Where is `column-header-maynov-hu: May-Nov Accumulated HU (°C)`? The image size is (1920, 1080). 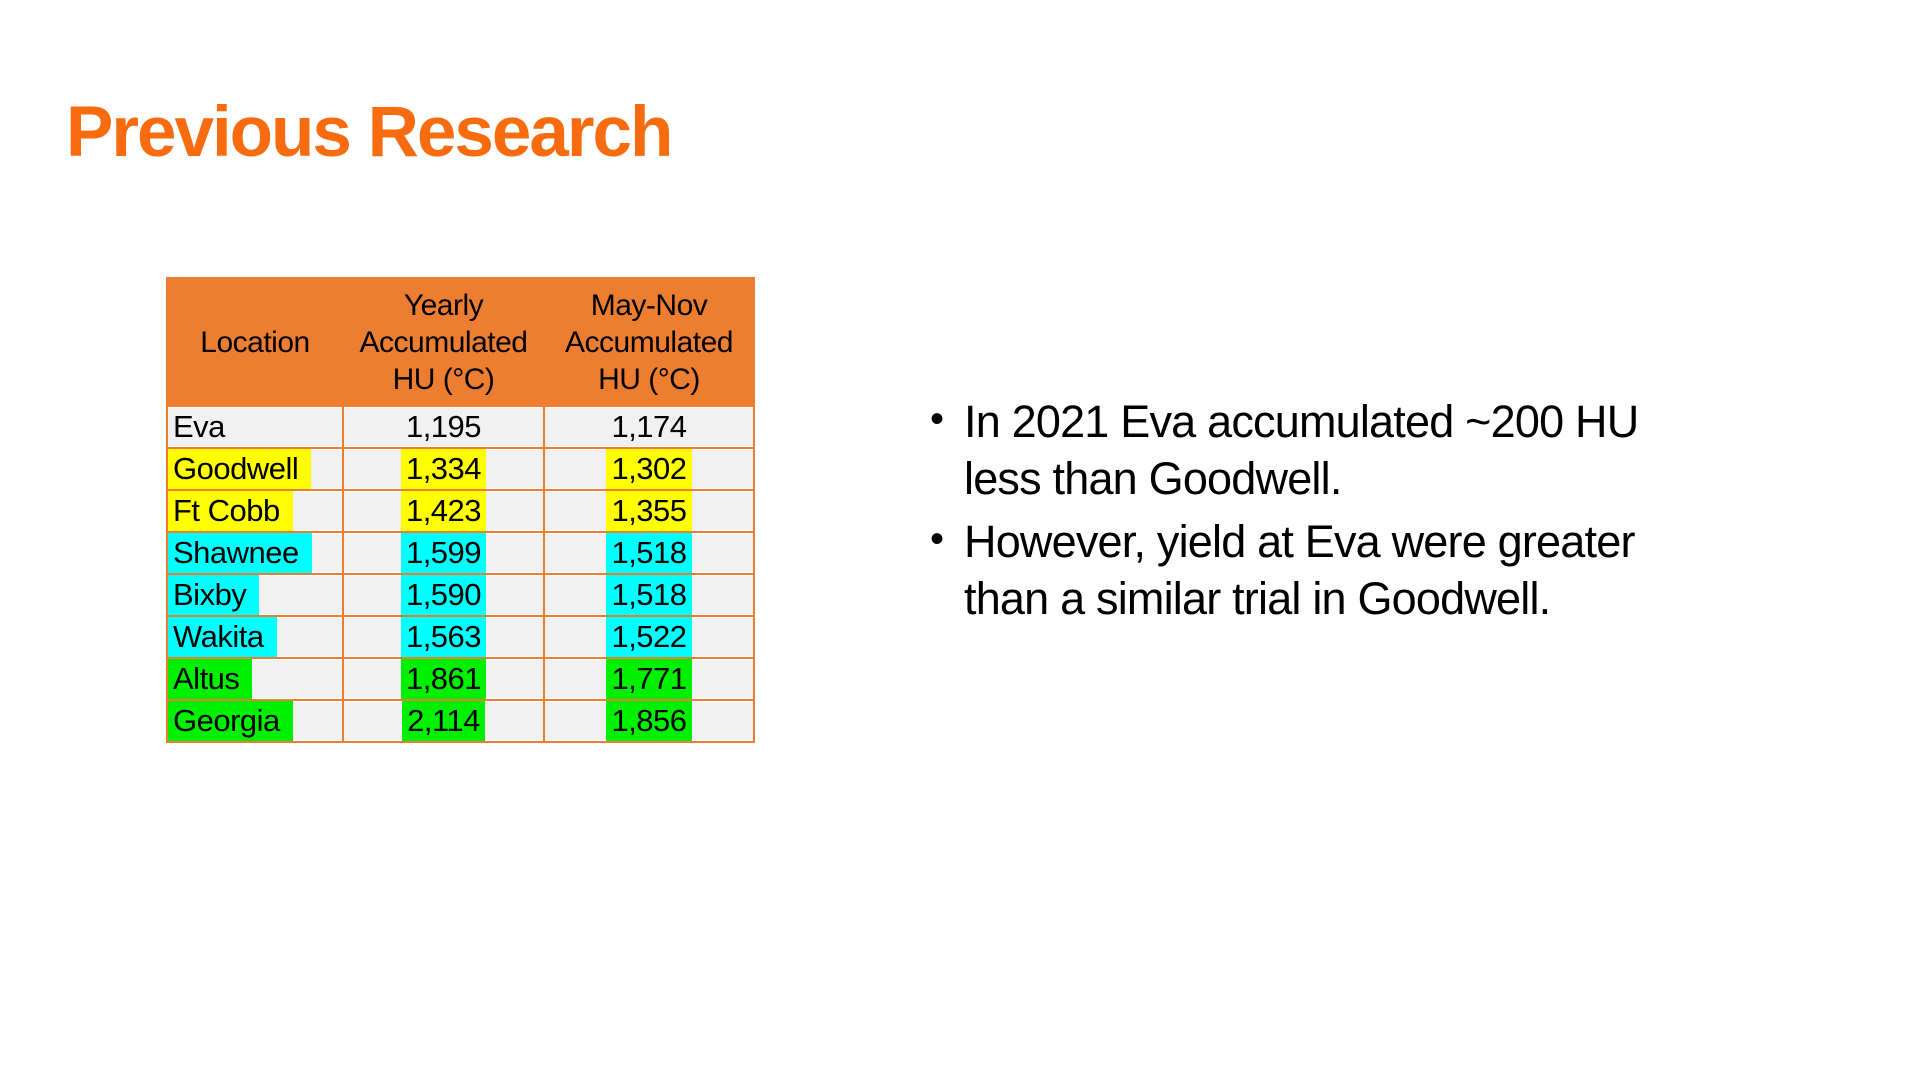
column-header-maynov-hu: May-Nov Accumulated HU (°C) is located at coordinates (649, 342).